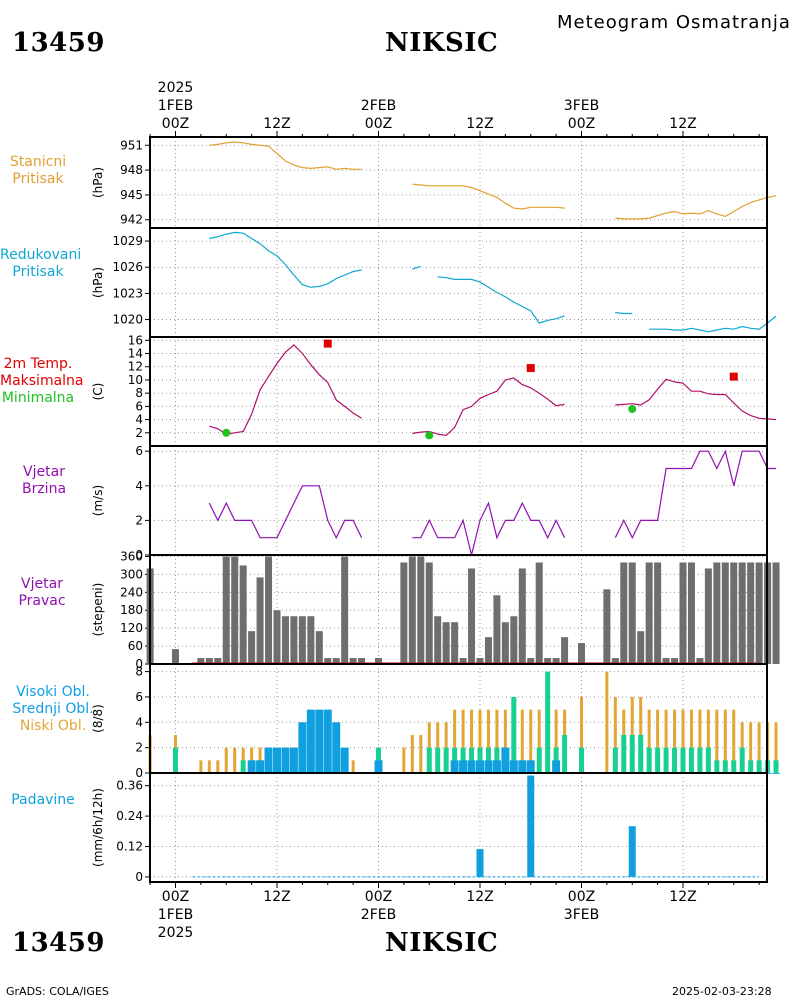 The height and width of the screenshot is (1000, 800). Describe the element at coordinates (135, 340) in the screenshot. I see `y-tick-label: 16` at that location.